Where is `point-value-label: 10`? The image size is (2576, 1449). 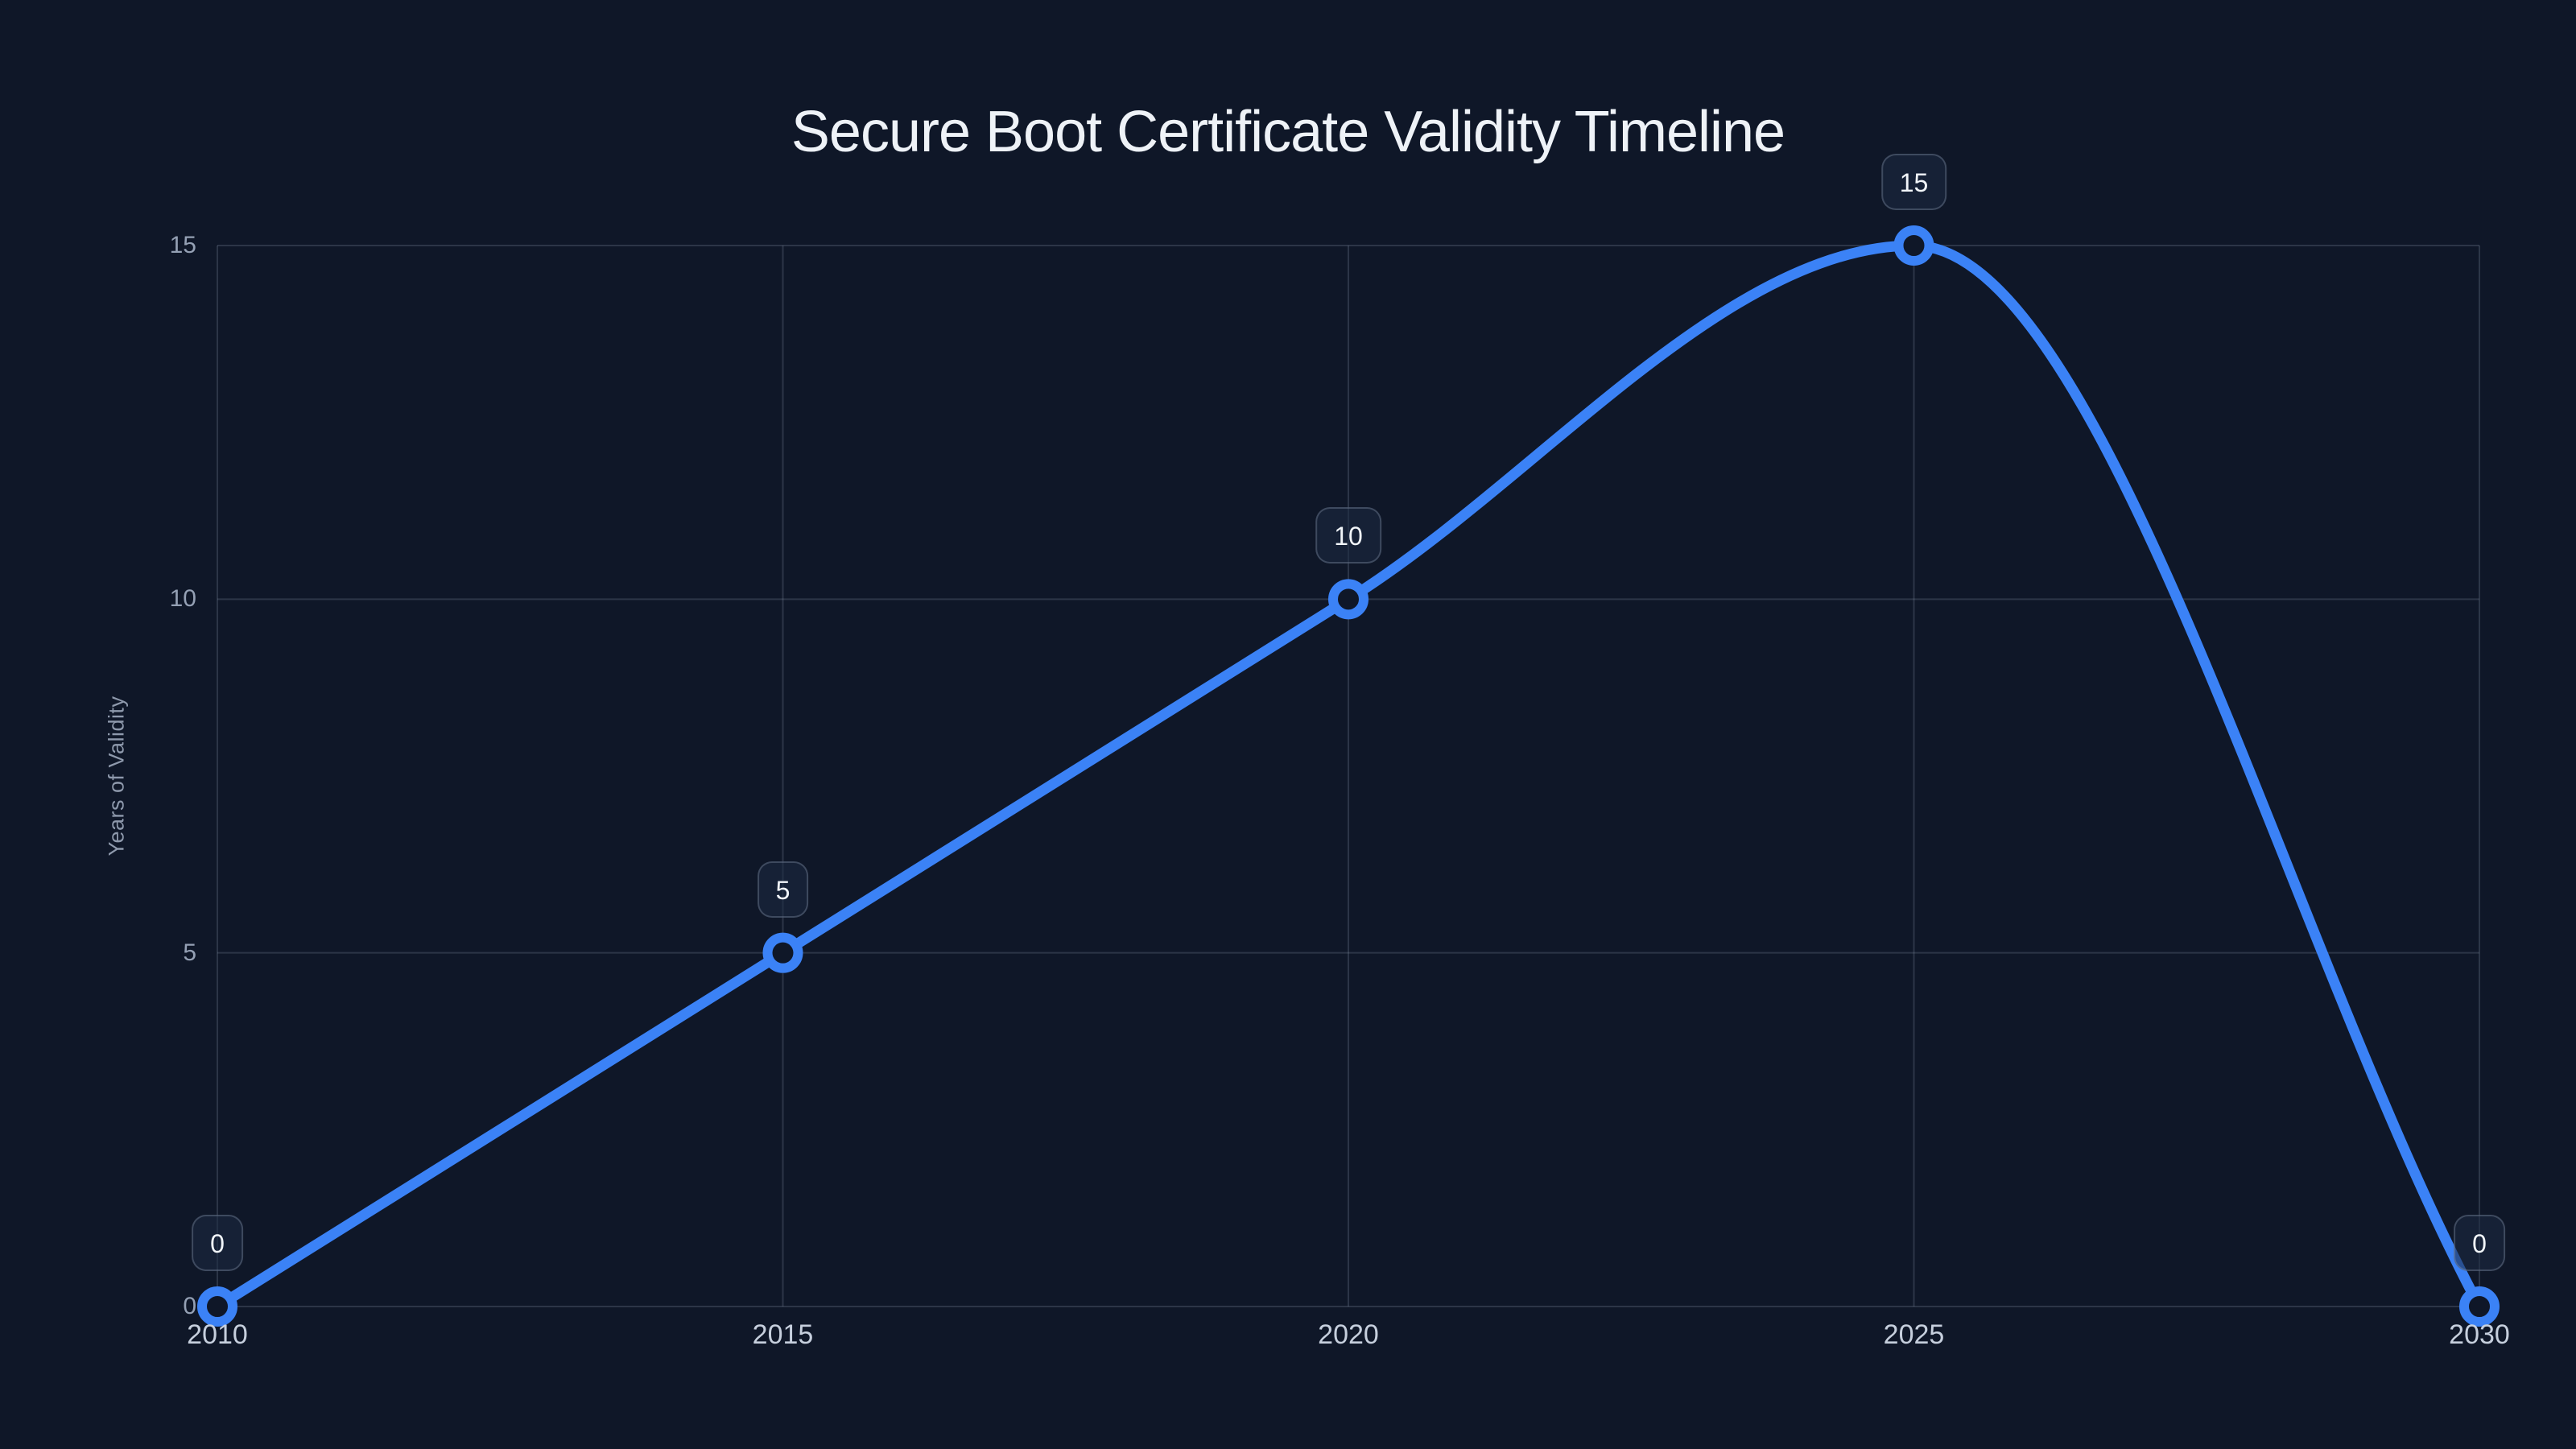
point-value-label: 10 is located at coordinates (1348, 535).